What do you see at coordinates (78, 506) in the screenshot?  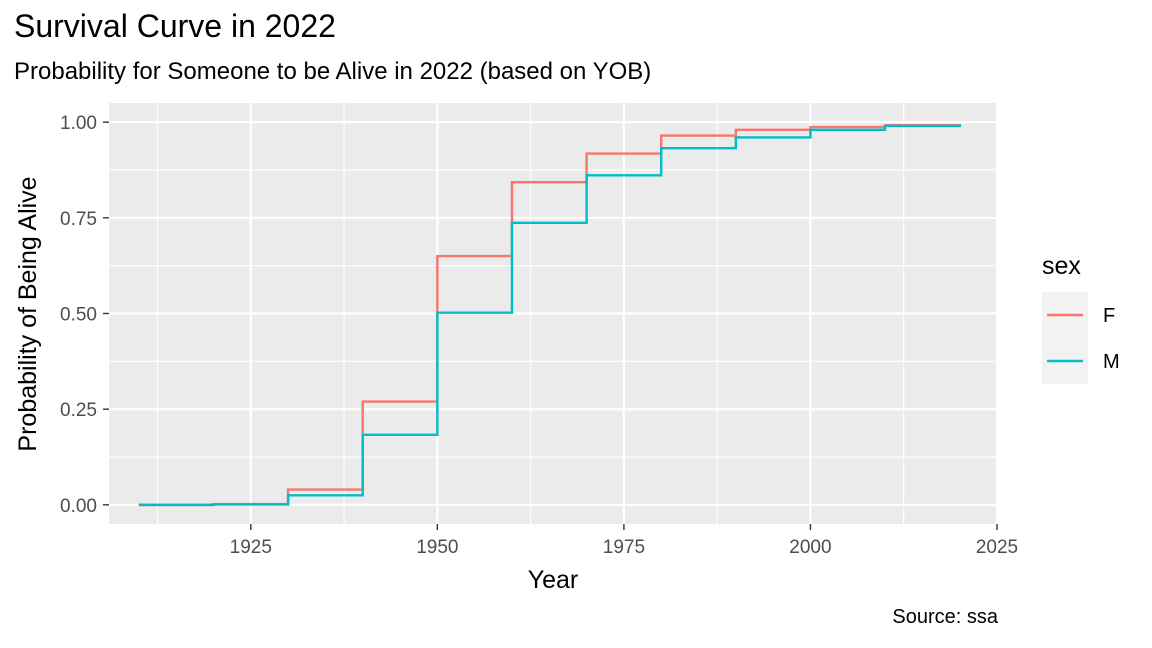 I see `y-tick-label: 0.00` at bounding box center [78, 506].